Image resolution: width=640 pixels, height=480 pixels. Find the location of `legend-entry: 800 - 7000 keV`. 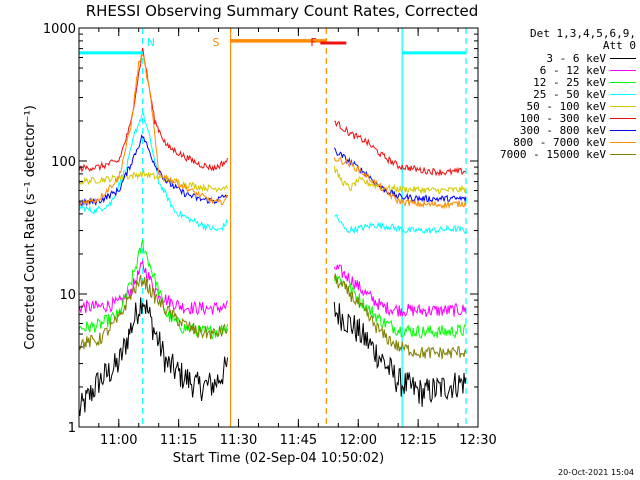

legend-entry: 800 - 7000 keV is located at coordinates (559, 142).